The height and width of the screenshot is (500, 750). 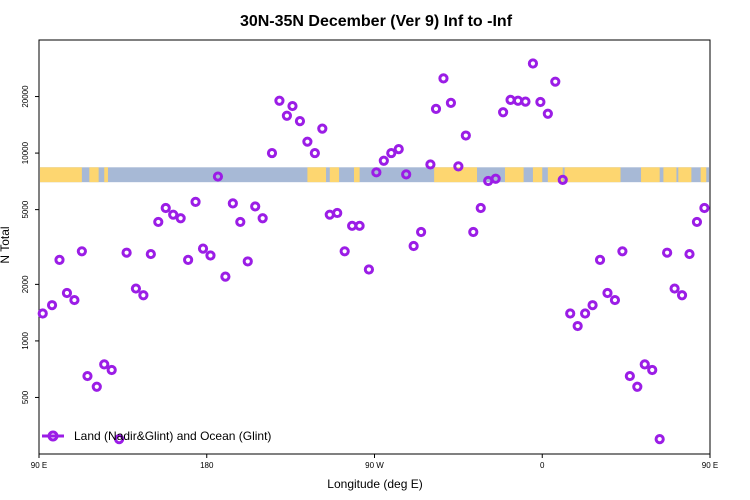 What do you see at coordinates (25, 340) in the screenshot?
I see `y-tick-label: 1000` at bounding box center [25, 340].